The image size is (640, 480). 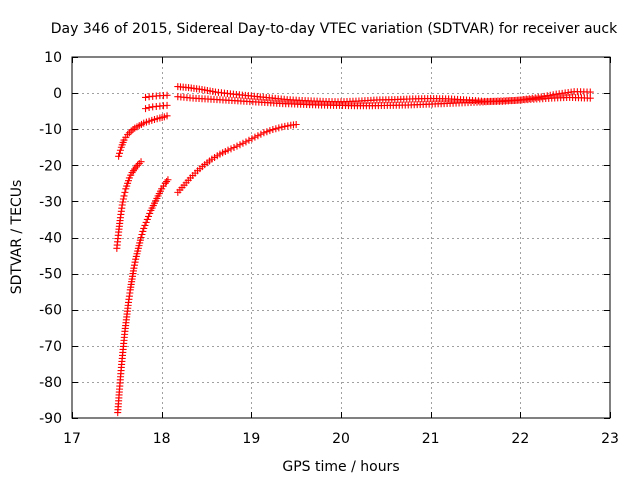 I want to click on x-axis-label: GPS time / hours, so click(x=340, y=467).